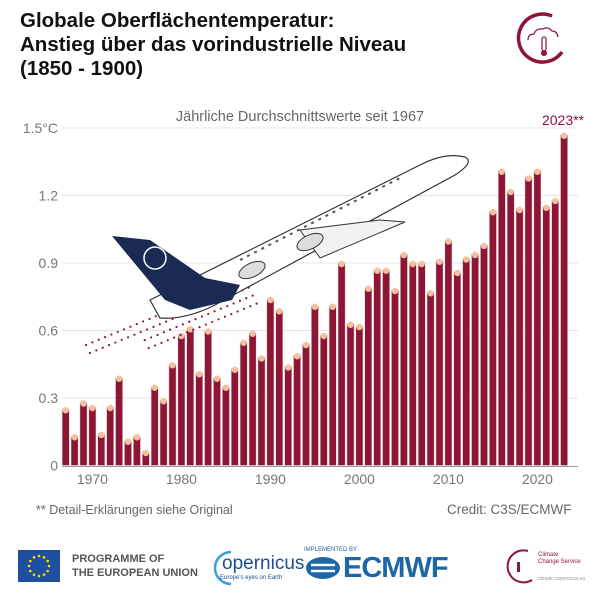 Image resolution: width=600 pixels, height=600 pixels. I want to click on ensemble-dot-1968, so click(74, 437).